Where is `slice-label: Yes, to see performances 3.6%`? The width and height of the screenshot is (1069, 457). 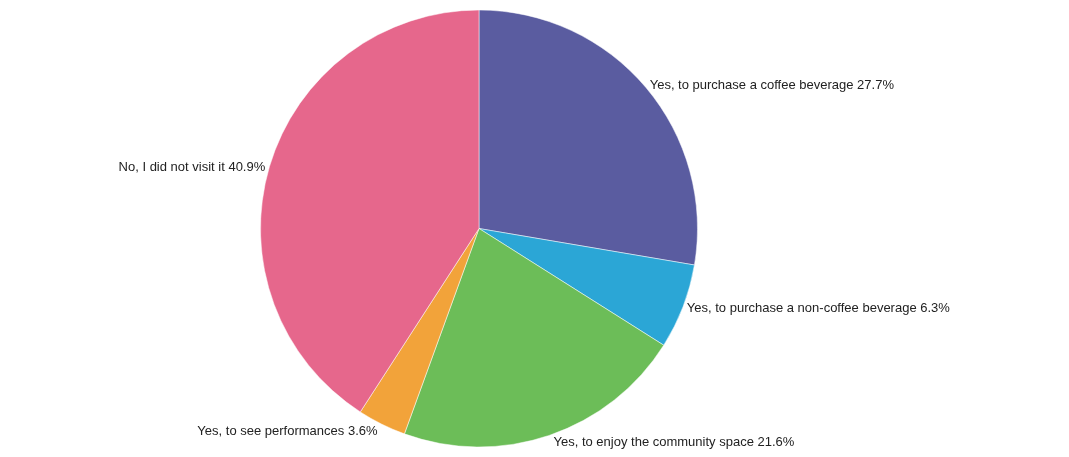 slice-label: Yes, to see performances 3.6% is located at coordinates (287, 430).